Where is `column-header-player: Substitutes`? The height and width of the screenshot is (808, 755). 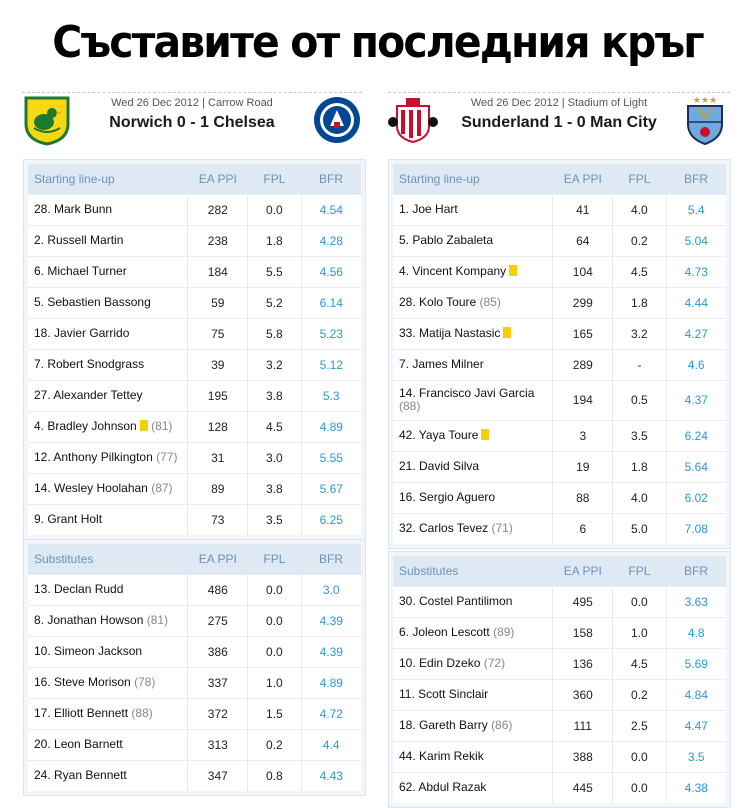 column-header-player: Substitutes is located at coordinates (108, 559).